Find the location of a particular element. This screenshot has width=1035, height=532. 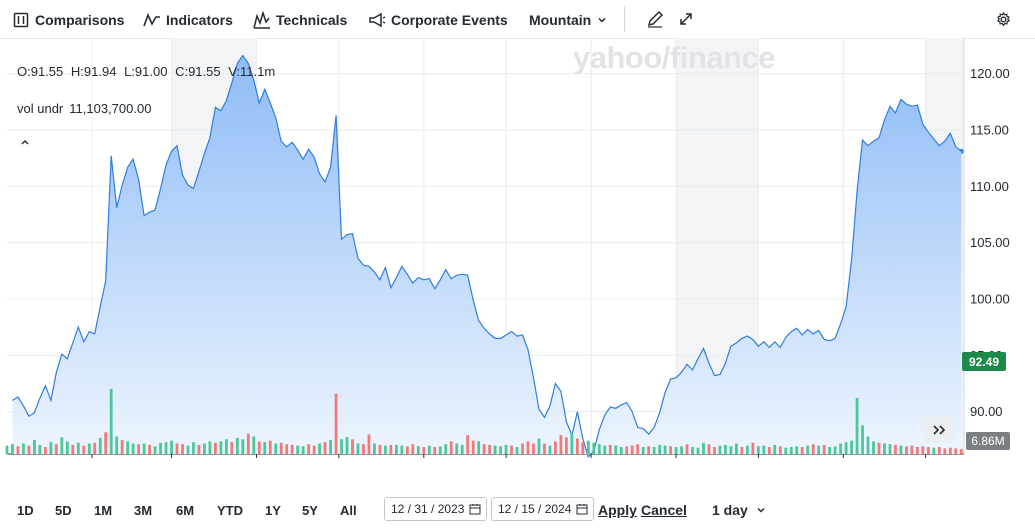

range-1m-button: 1M is located at coordinates (103, 510).